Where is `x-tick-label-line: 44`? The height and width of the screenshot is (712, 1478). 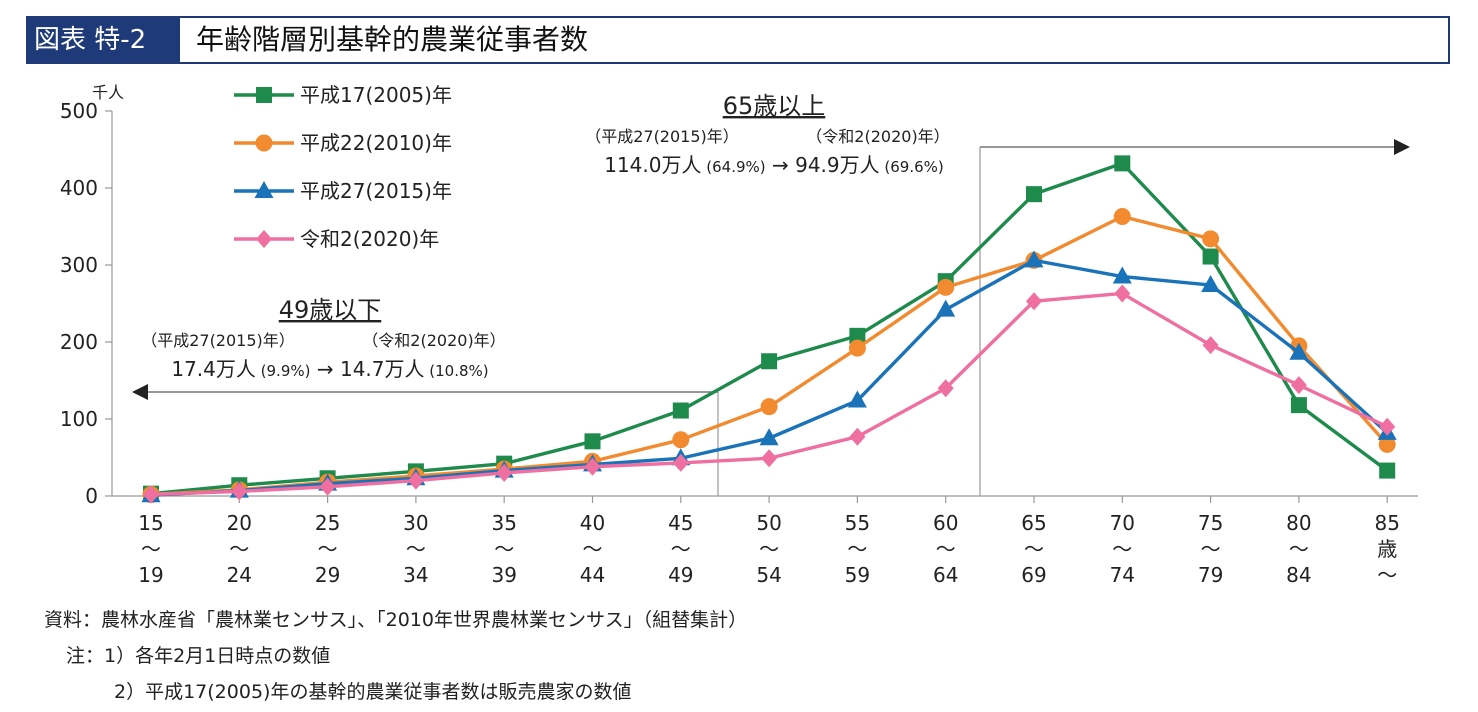
x-tick-label-line: 44 is located at coordinates (592, 575).